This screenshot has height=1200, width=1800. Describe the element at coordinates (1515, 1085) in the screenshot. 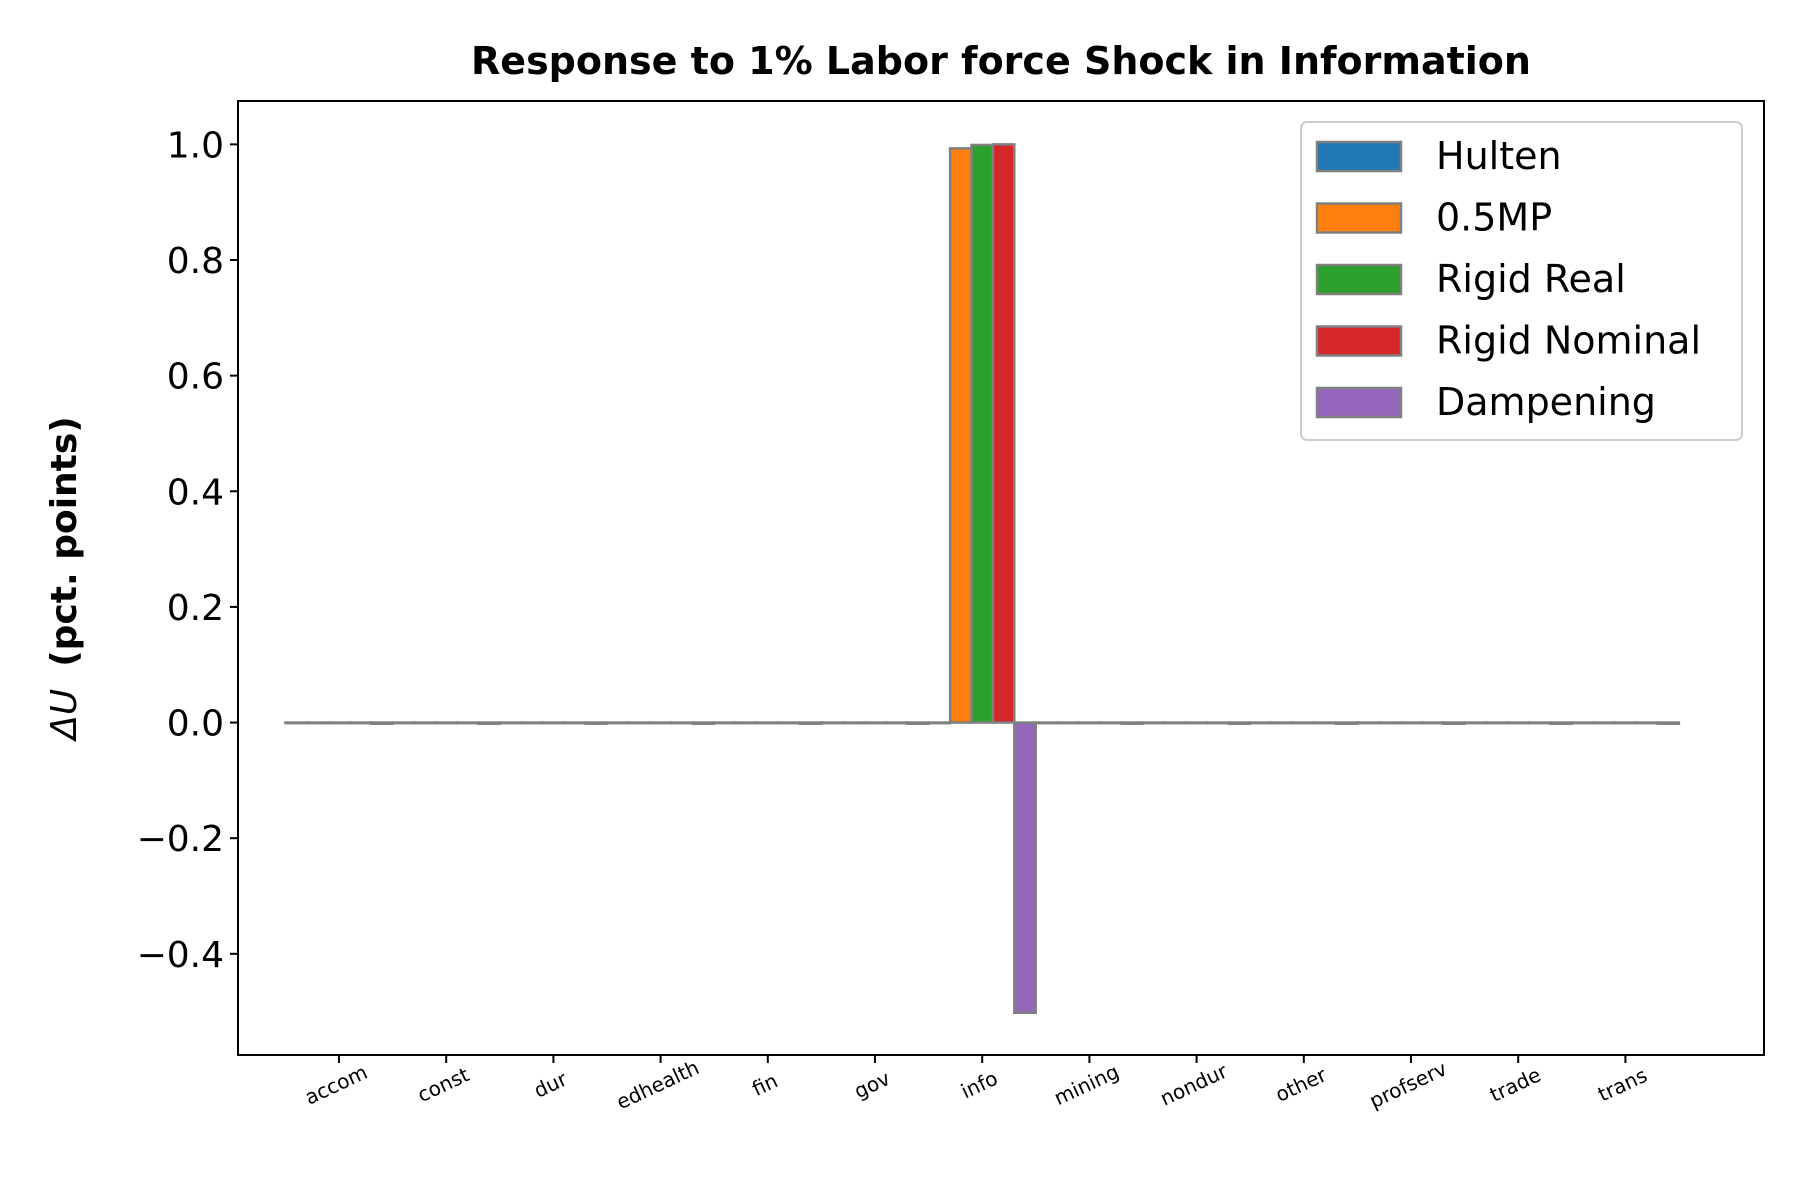

I see `x-tick-label: trade` at that location.